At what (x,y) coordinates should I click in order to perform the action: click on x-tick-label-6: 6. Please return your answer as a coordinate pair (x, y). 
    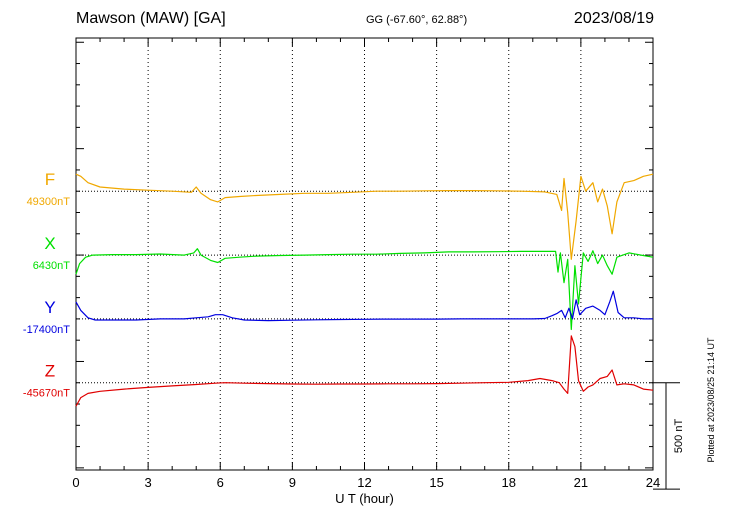
    Looking at the image, I should click on (220, 482).